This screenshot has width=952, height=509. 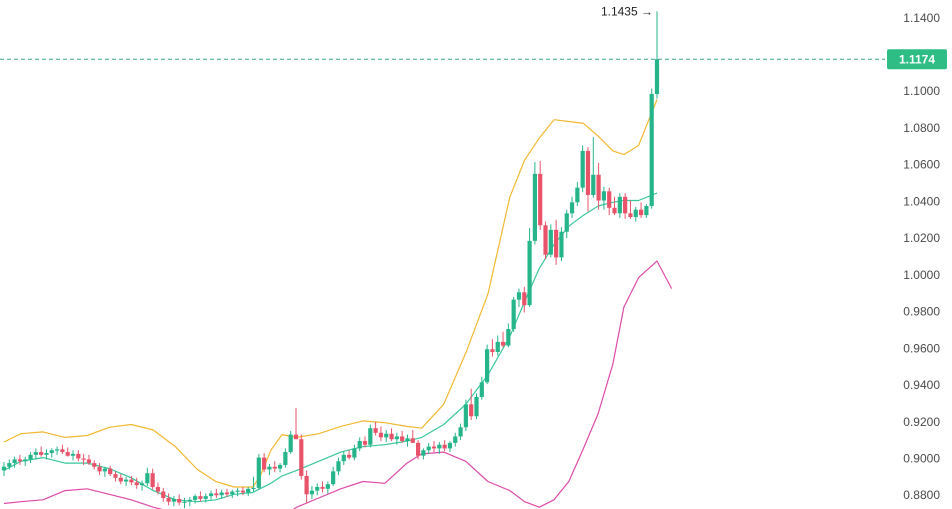 I want to click on y-tick-label: 0.9400, so click(x=921, y=385).